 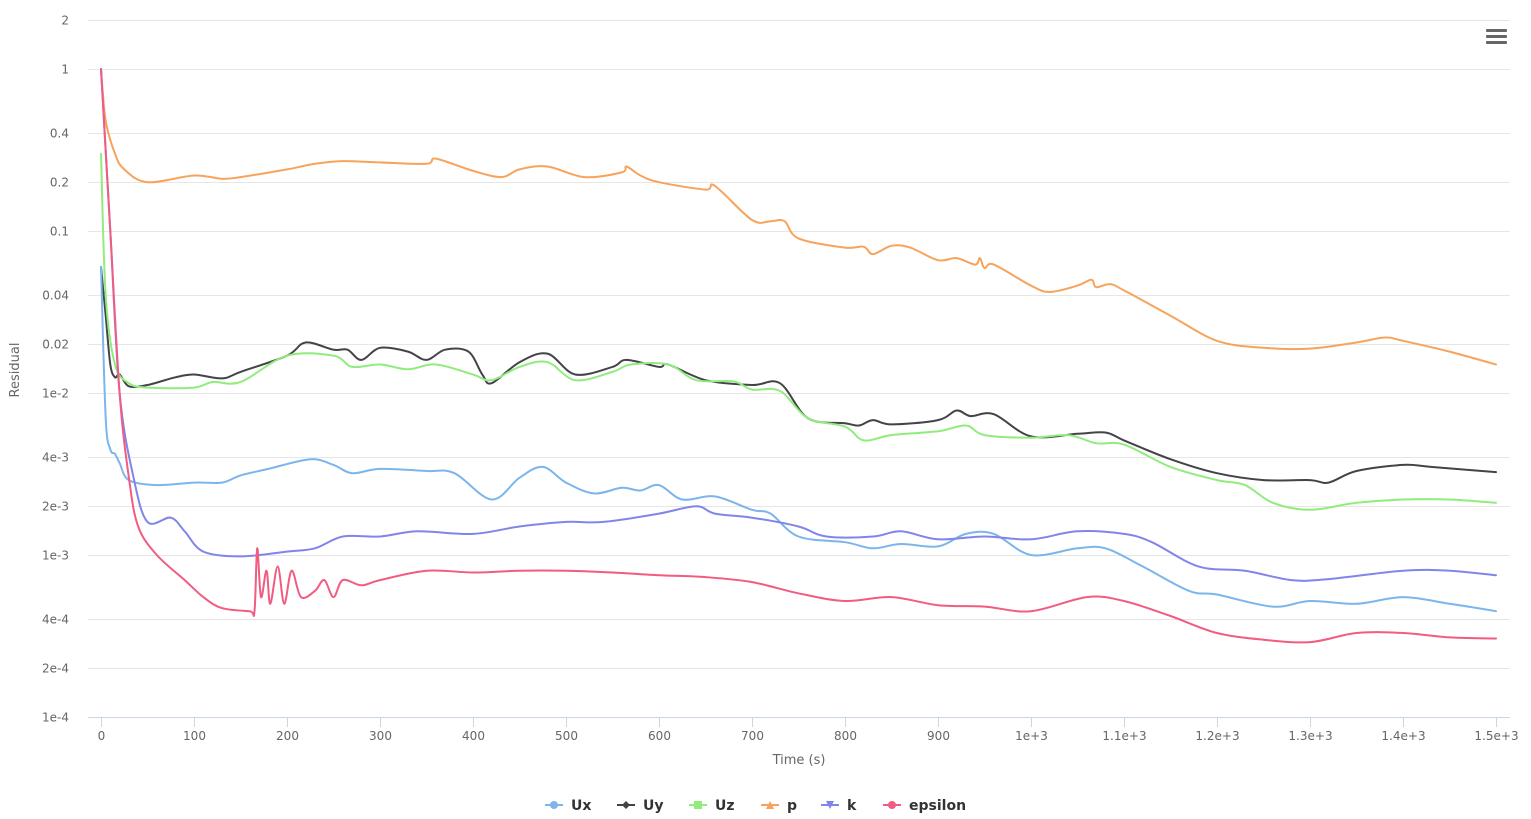 I want to click on x-tick-label: 1.1e+3, so click(x=1124, y=736).